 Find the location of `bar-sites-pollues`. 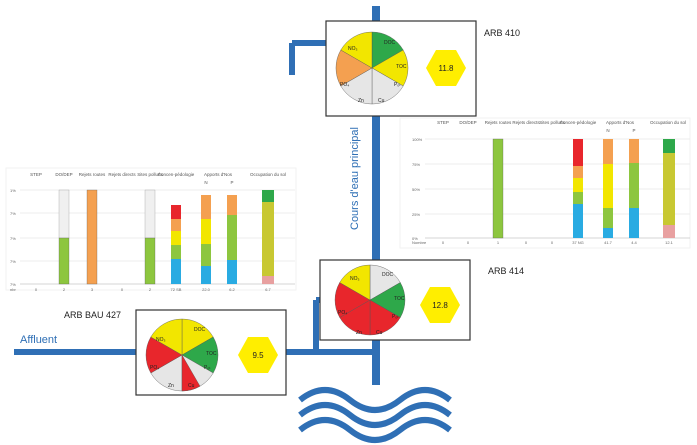

bar-sites-pollues is located at coordinates (150, 237).